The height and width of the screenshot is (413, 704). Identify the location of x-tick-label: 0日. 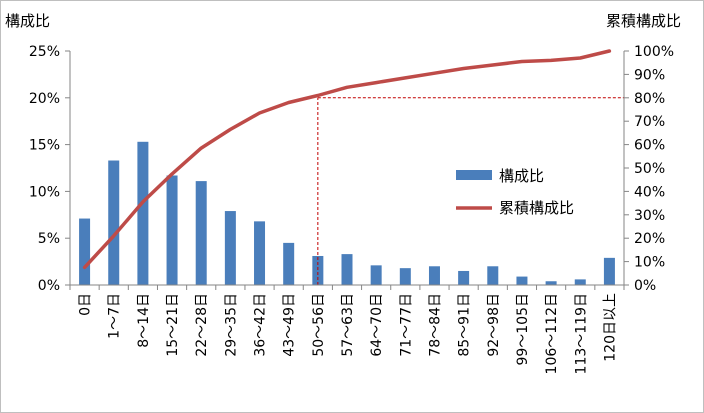
(86, 304).